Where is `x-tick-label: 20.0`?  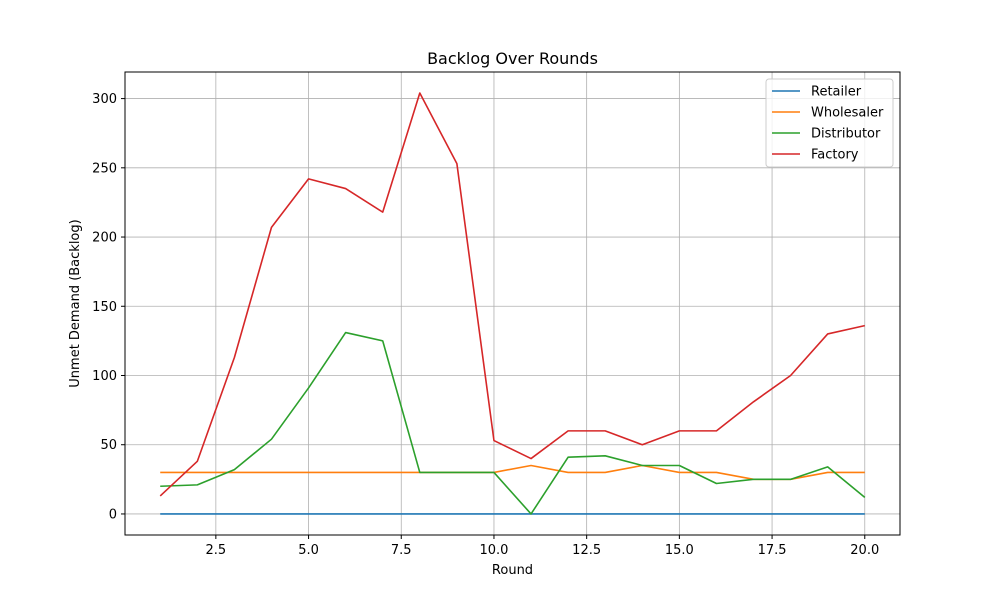
x-tick-label: 20.0 is located at coordinates (864, 550).